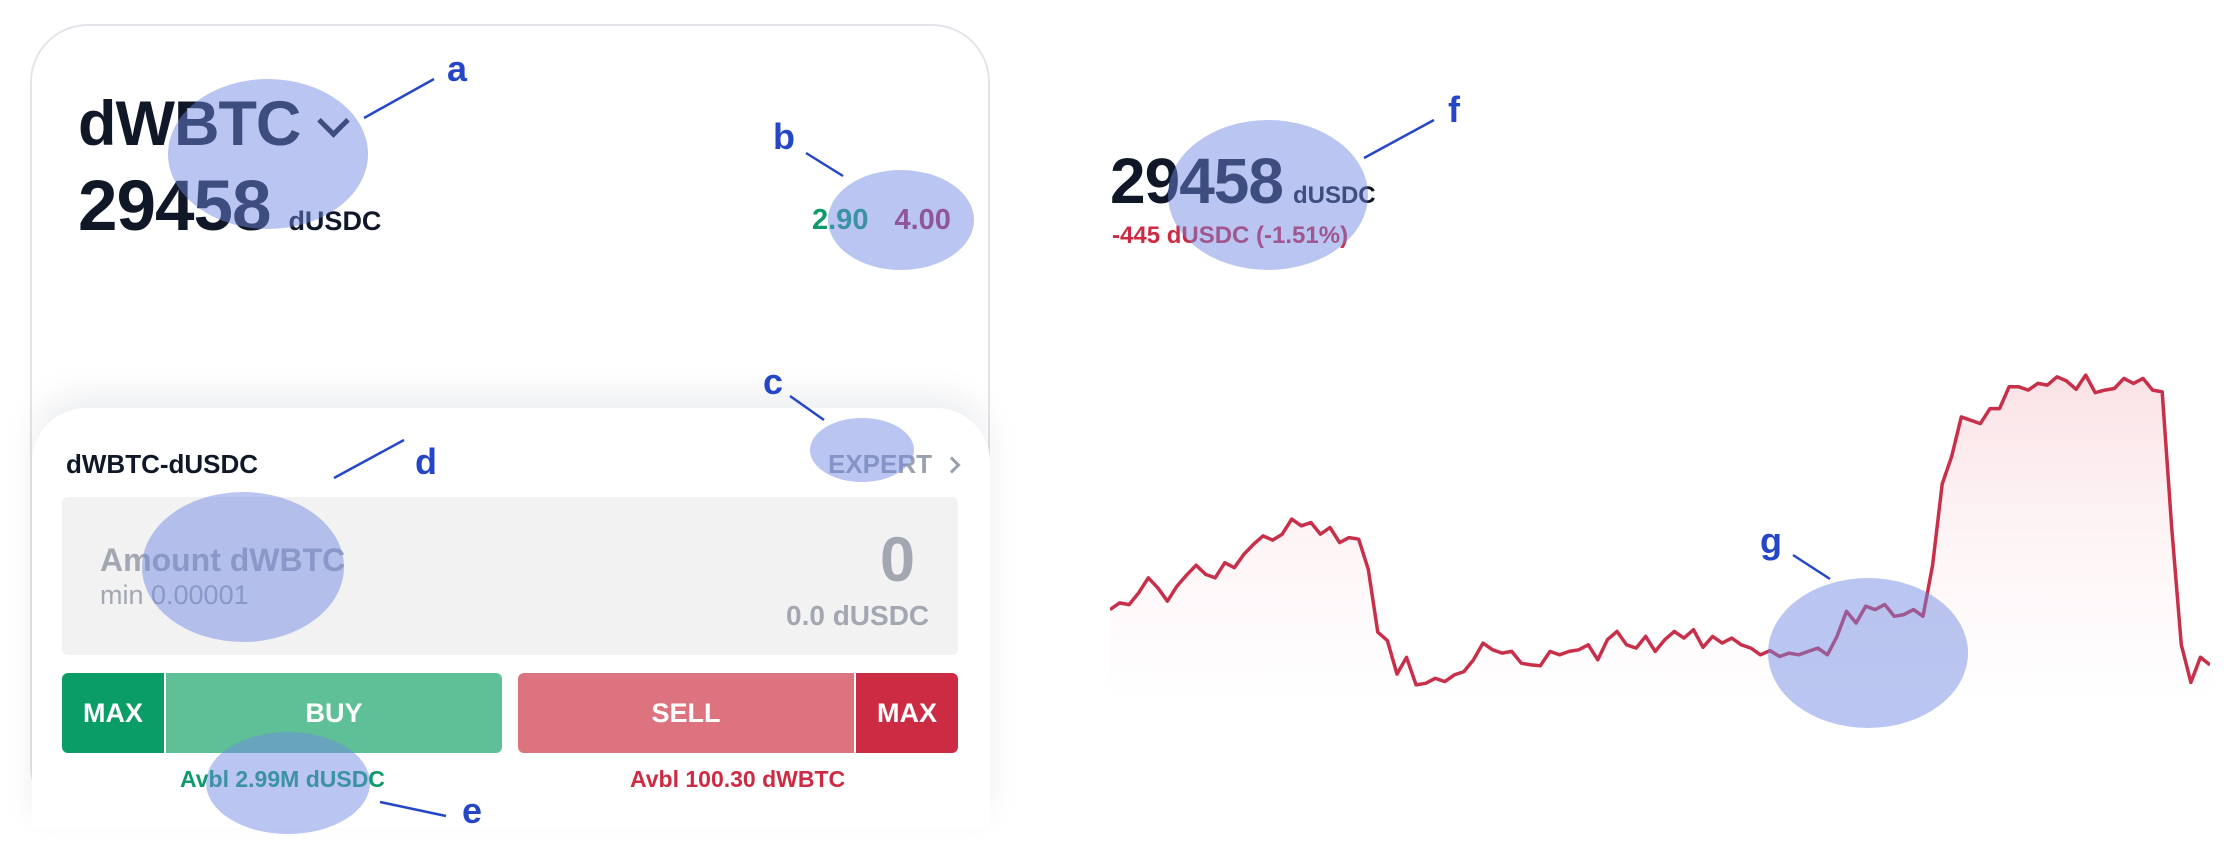 The width and height of the screenshot is (2224, 856). What do you see at coordinates (1334, 195) in the screenshot?
I see `overview-price-unit: dUSDC` at bounding box center [1334, 195].